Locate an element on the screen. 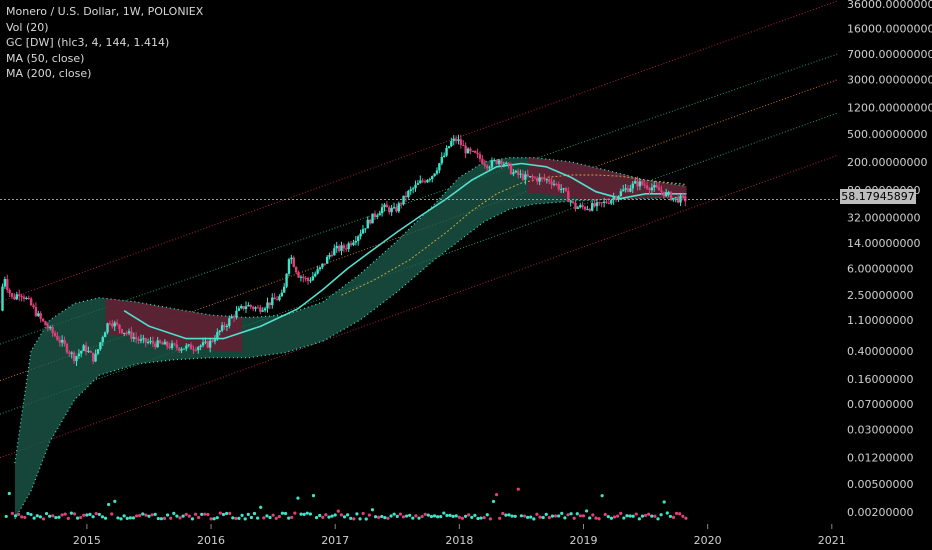  y-tick-label: 2.50000000 is located at coordinates (880, 295).